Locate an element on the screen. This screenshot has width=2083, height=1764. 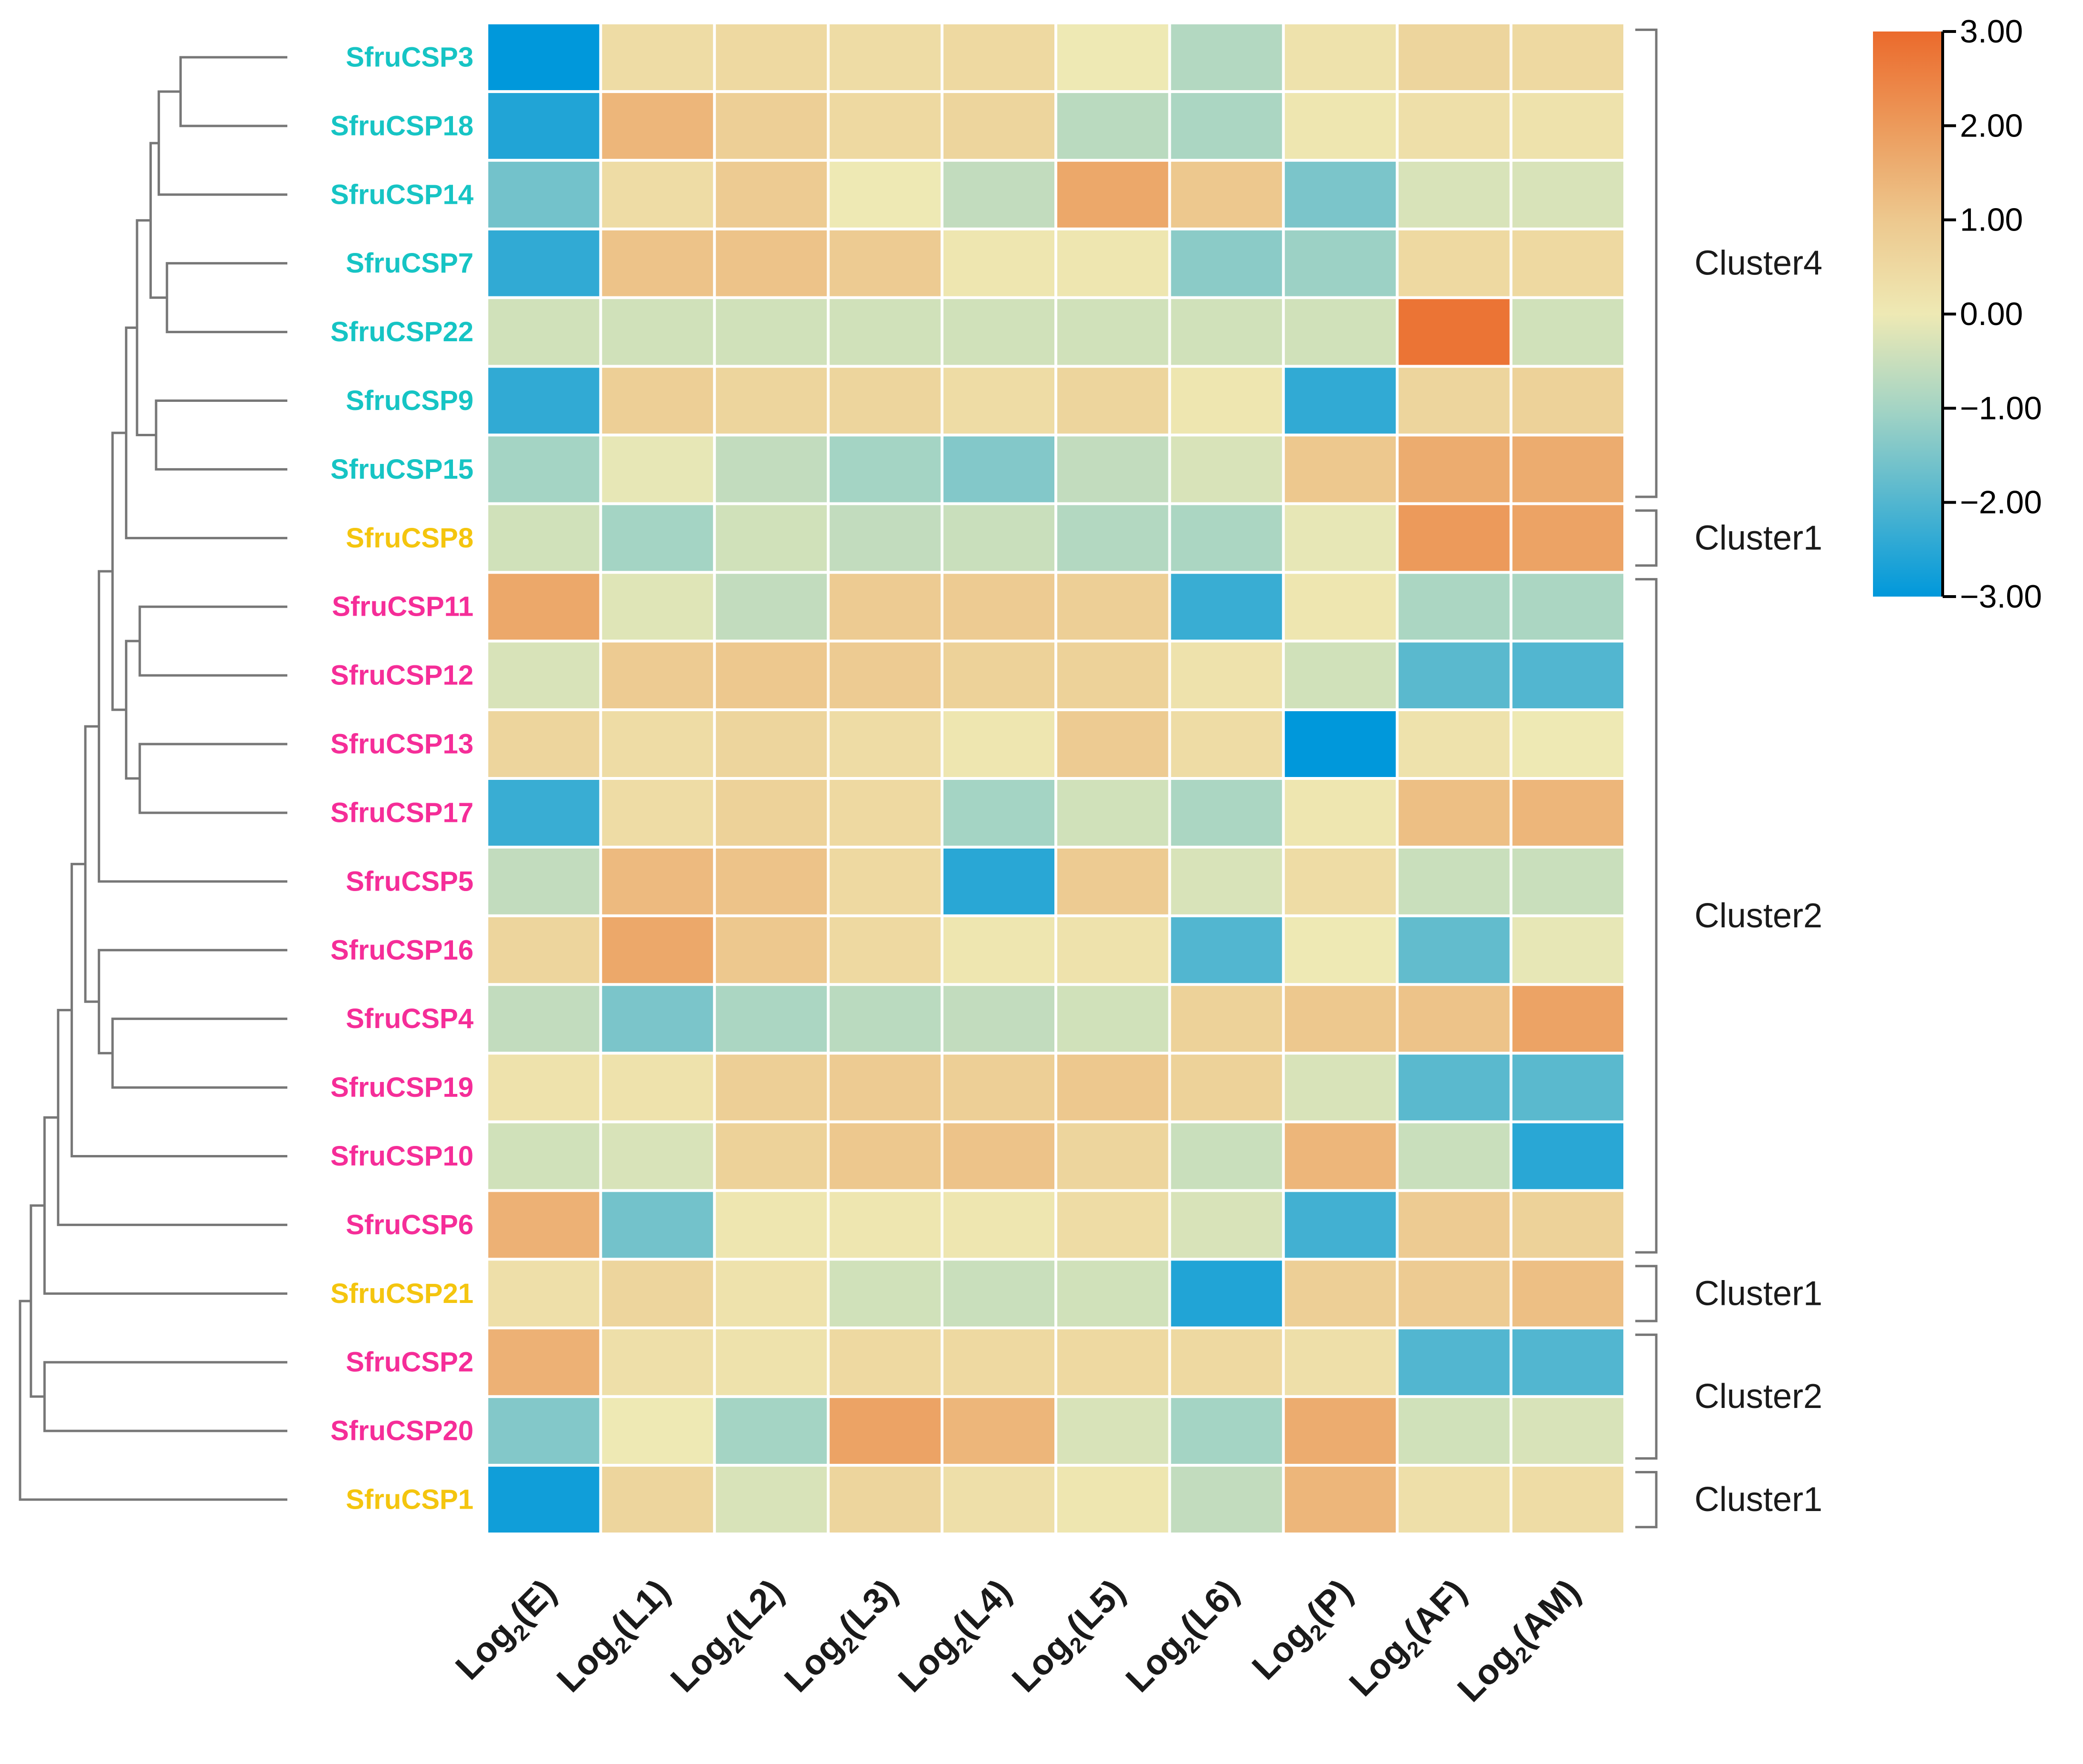
colorbar-legend: 3.00 2.00 1.00 0.00 −1.00 −2.00 −3.00 is located at coordinates (1958, 314).